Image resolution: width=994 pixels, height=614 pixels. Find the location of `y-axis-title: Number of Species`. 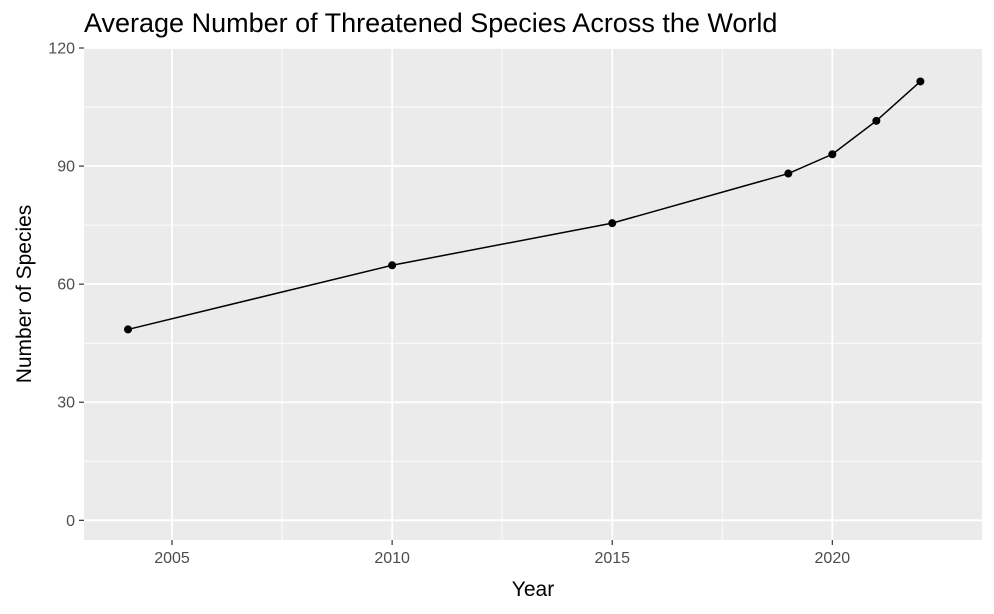

y-axis-title: Number of Species is located at coordinates (24, 294).